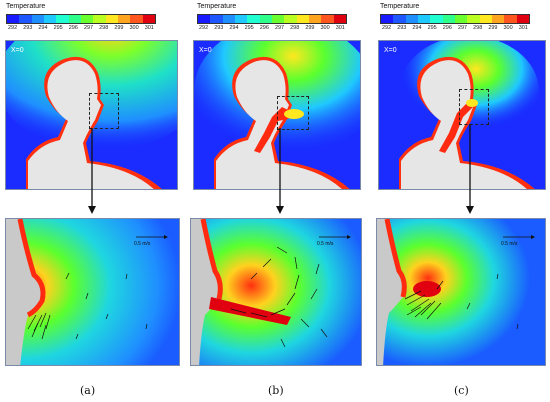 This screenshot has height=402, width=550. I want to click on caption-b: (b), so click(276, 390).